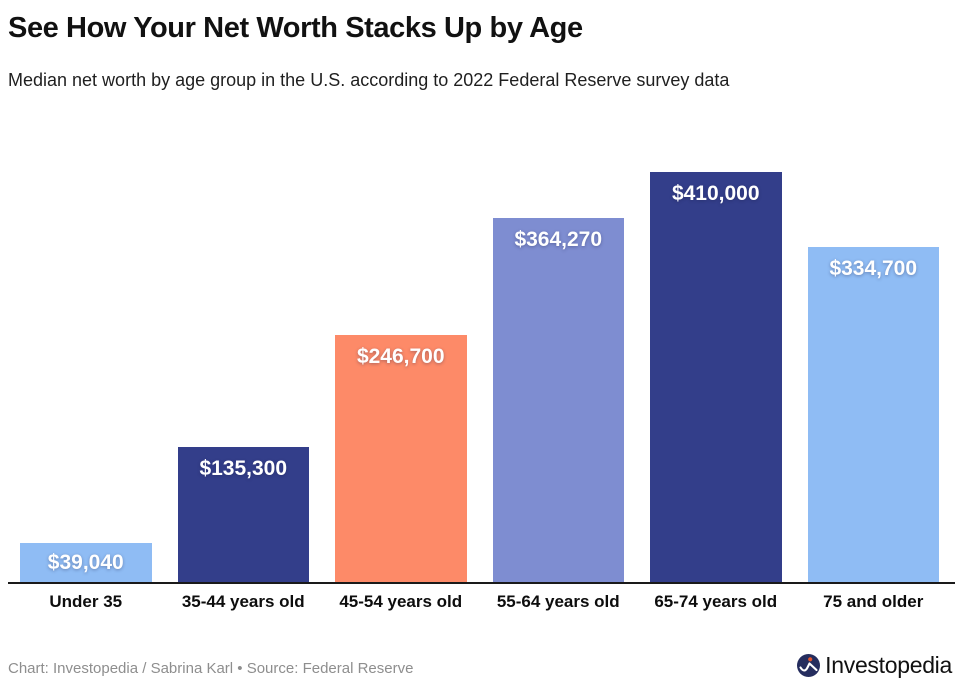 This screenshot has height=686, width=960. Describe the element at coordinates (716, 377) in the screenshot. I see `bar-65-74-years-old: $410,000` at that location.